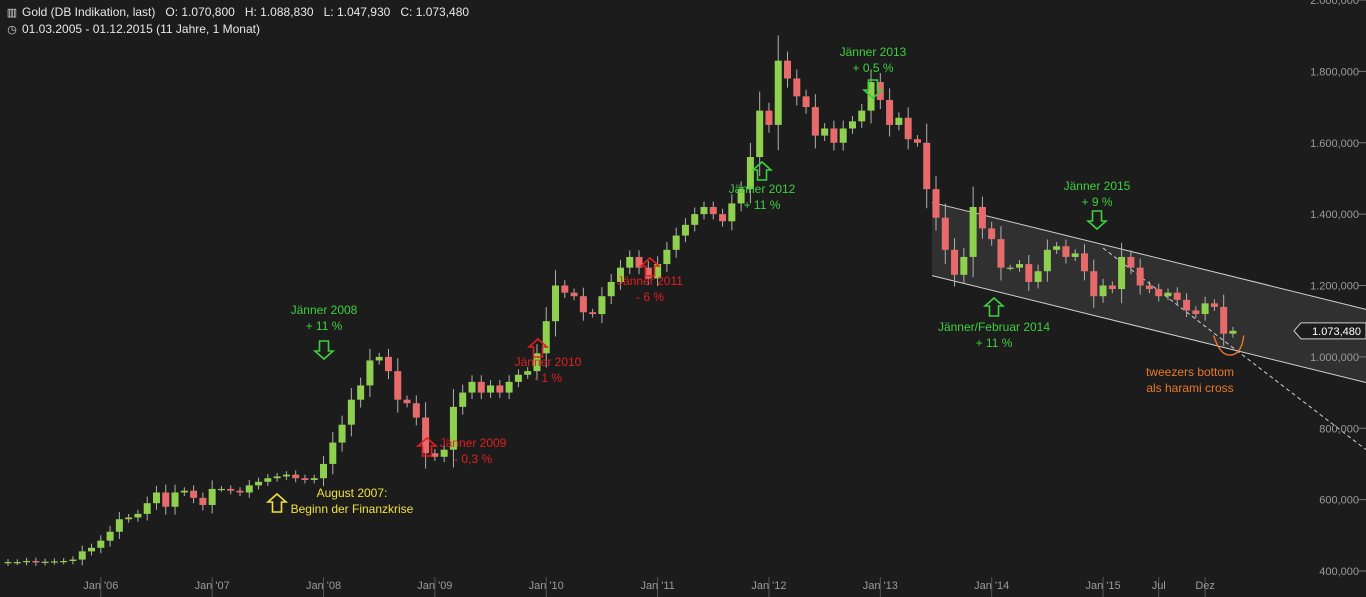 The height and width of the screenshot is (597, 1366). What do you see at coordinates (1334, 144) in the screenshot?
I see `y-tick-label: 1.600,000` at bounding box center [1334, 144].